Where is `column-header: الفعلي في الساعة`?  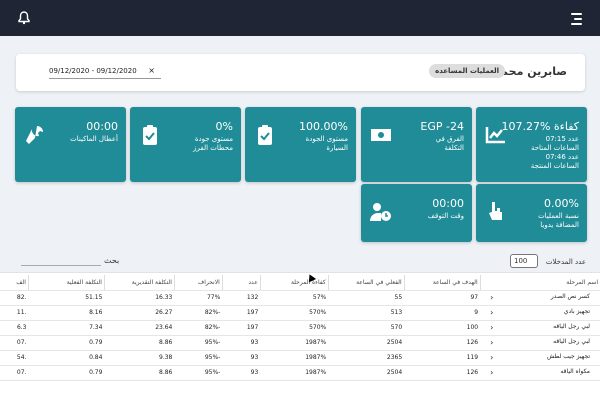 column-header: الفعلي في الساعة is located at coordinates (366, 283).